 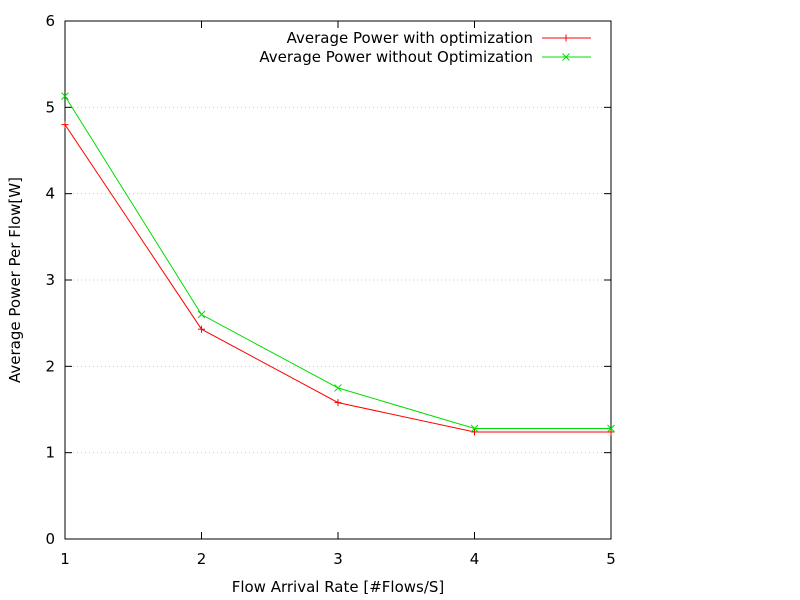 What do you see at coordinates (50, 194) in the screenshot?
I see `y-tick-label: 4` at bounding box center [50, 194].